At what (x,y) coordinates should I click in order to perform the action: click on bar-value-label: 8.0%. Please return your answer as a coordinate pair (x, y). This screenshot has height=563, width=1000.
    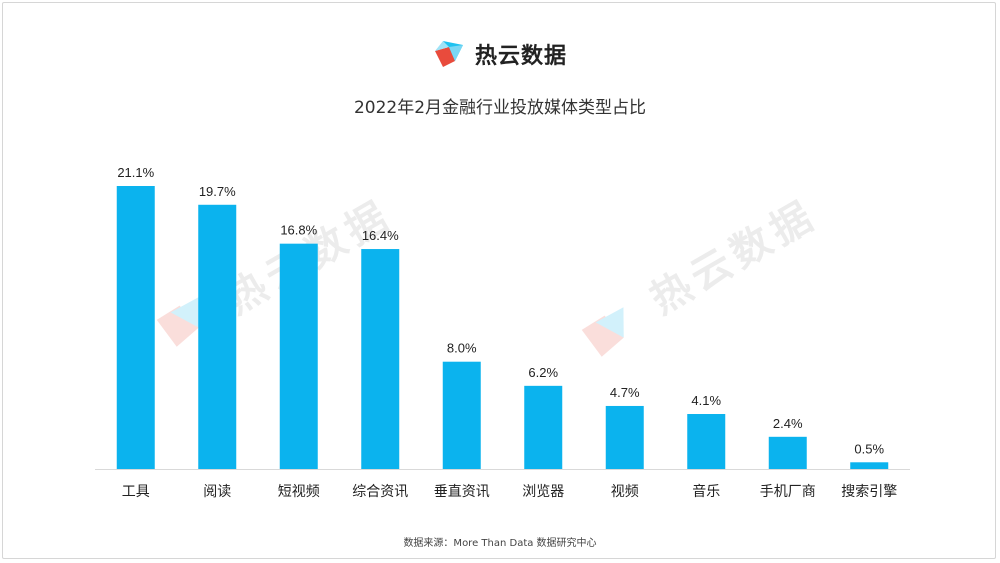
    Looking at the image, I should click on (462, 348).